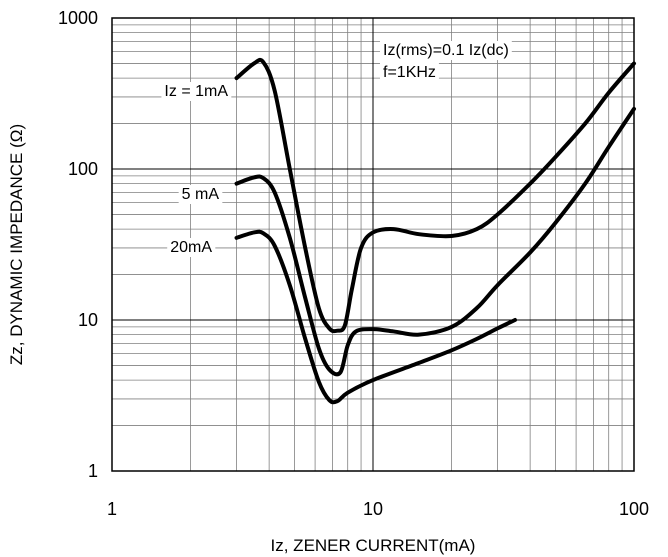  Describe the element at coordinates (83, 169) in the screenshot. I see `y-tick-label: 100` at that location.